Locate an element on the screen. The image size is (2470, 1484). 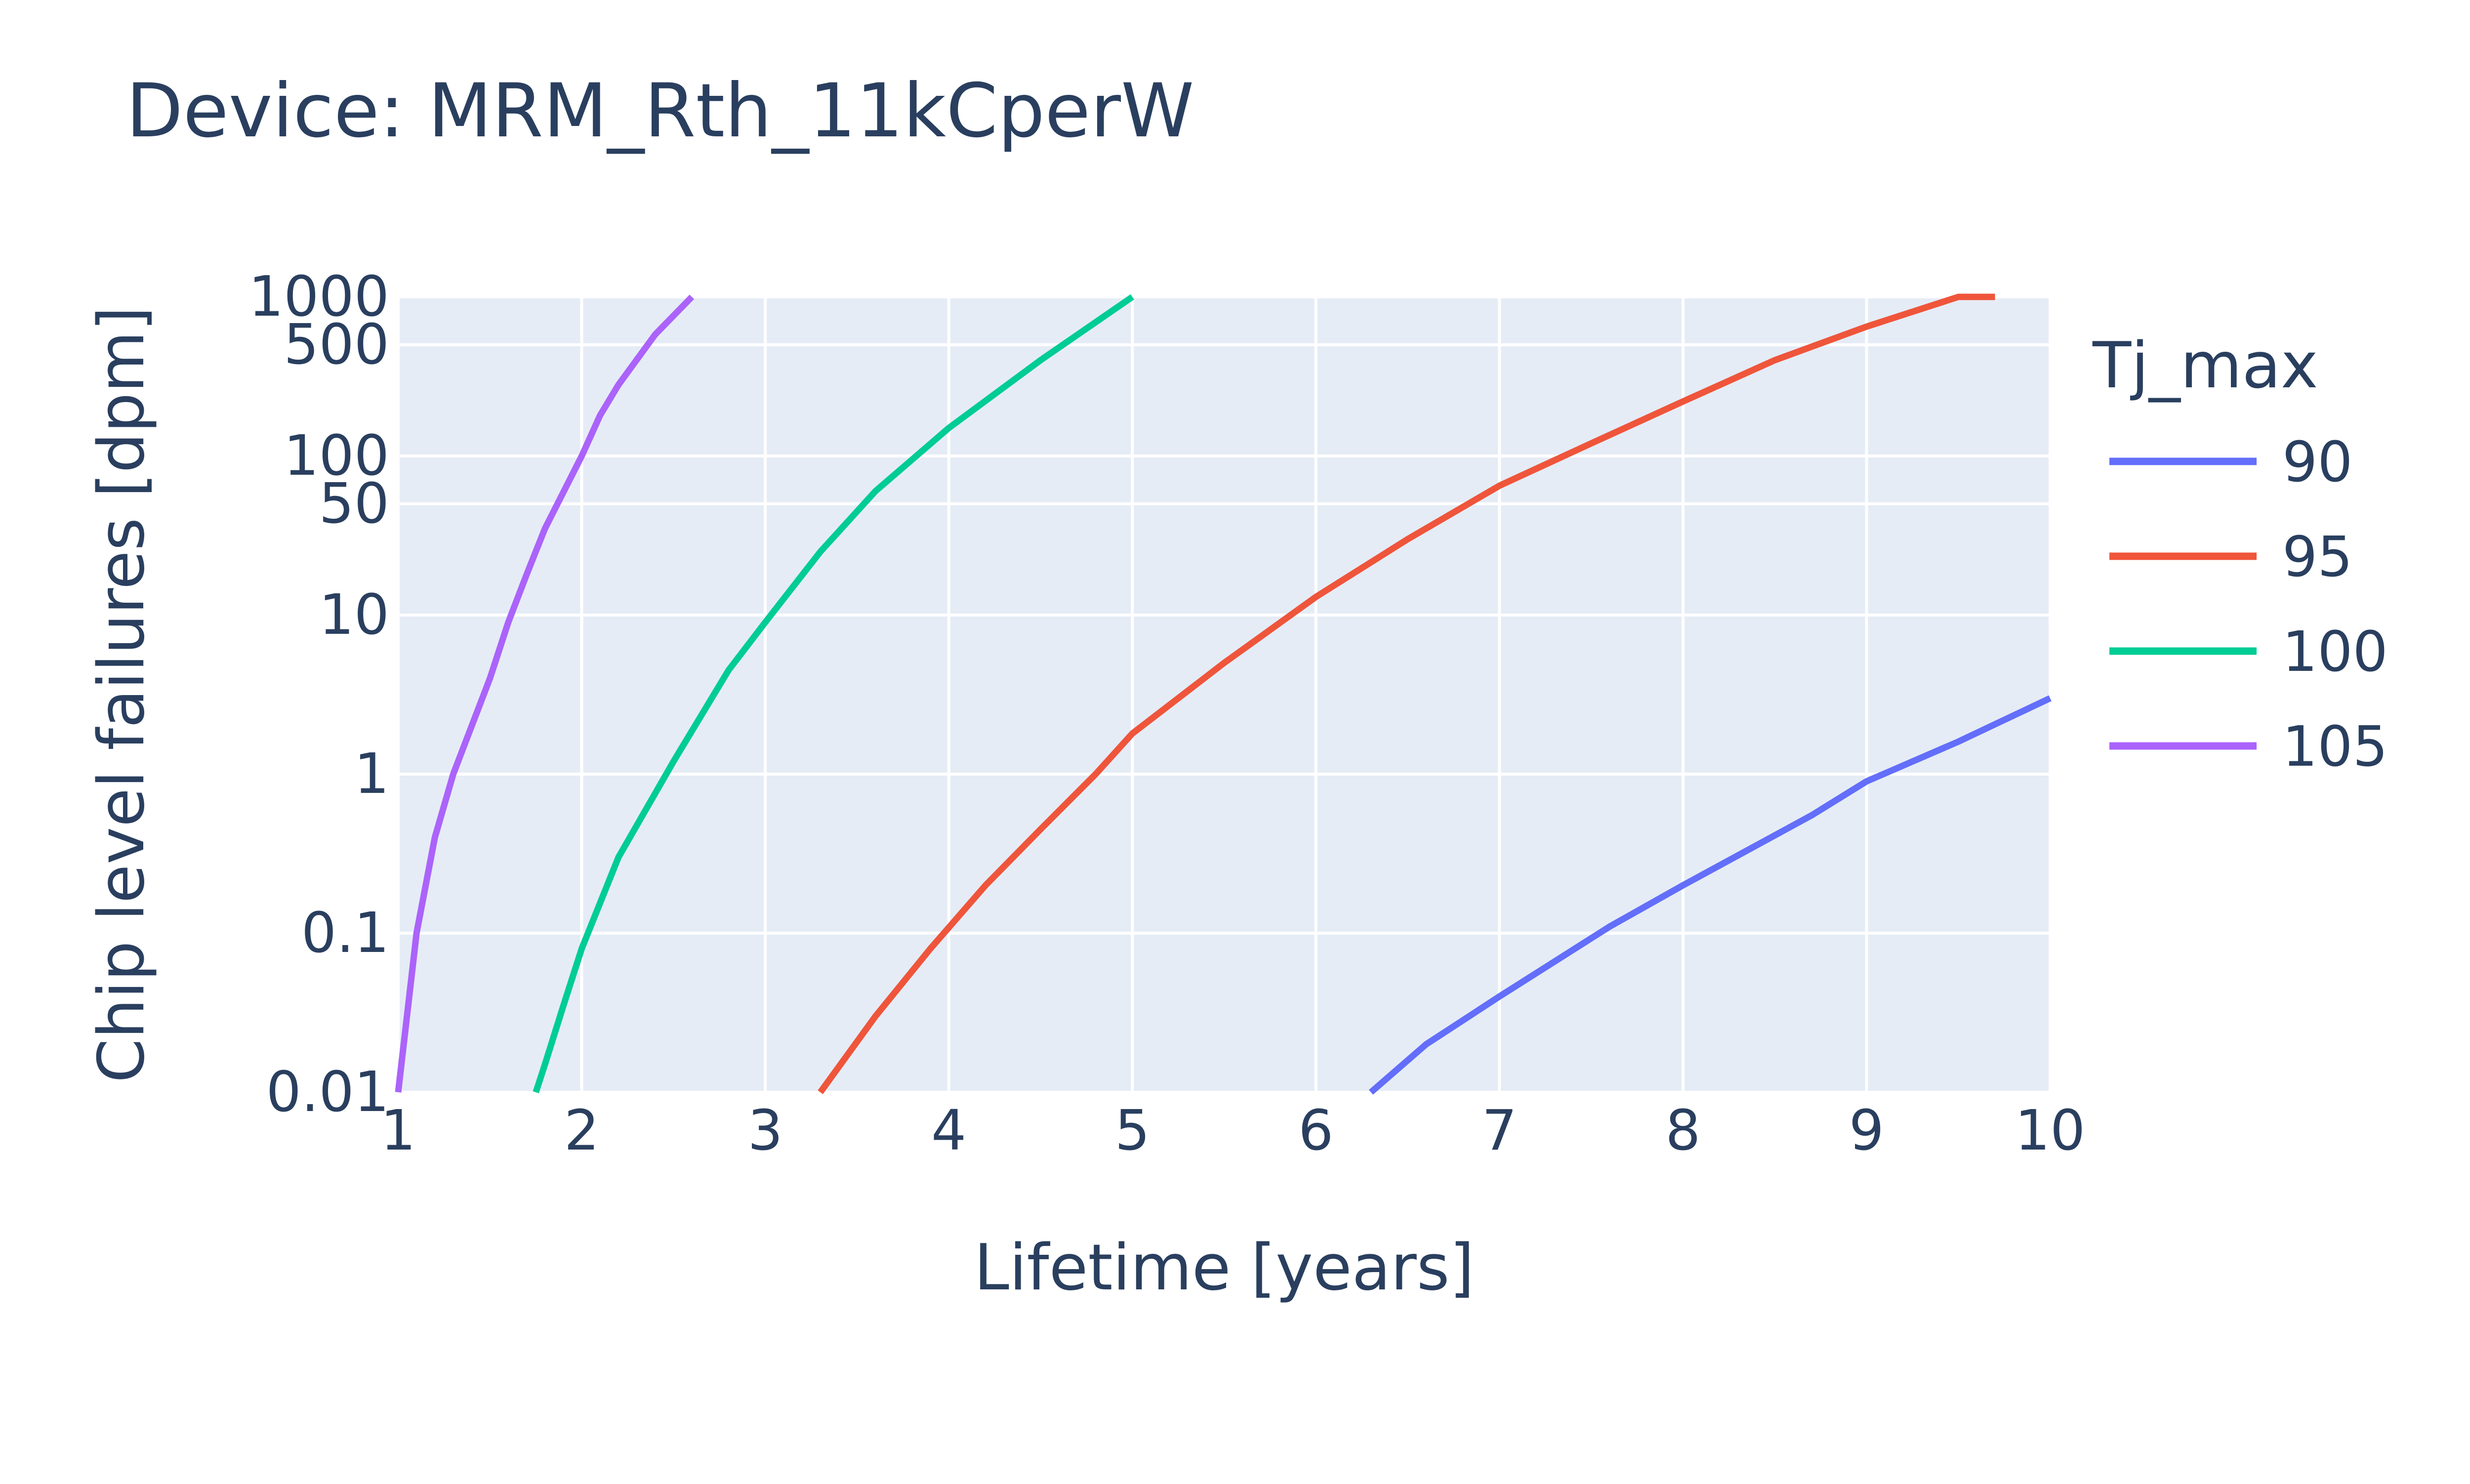
x-tick-label: 7 is located at coordinates (1499, 1131).